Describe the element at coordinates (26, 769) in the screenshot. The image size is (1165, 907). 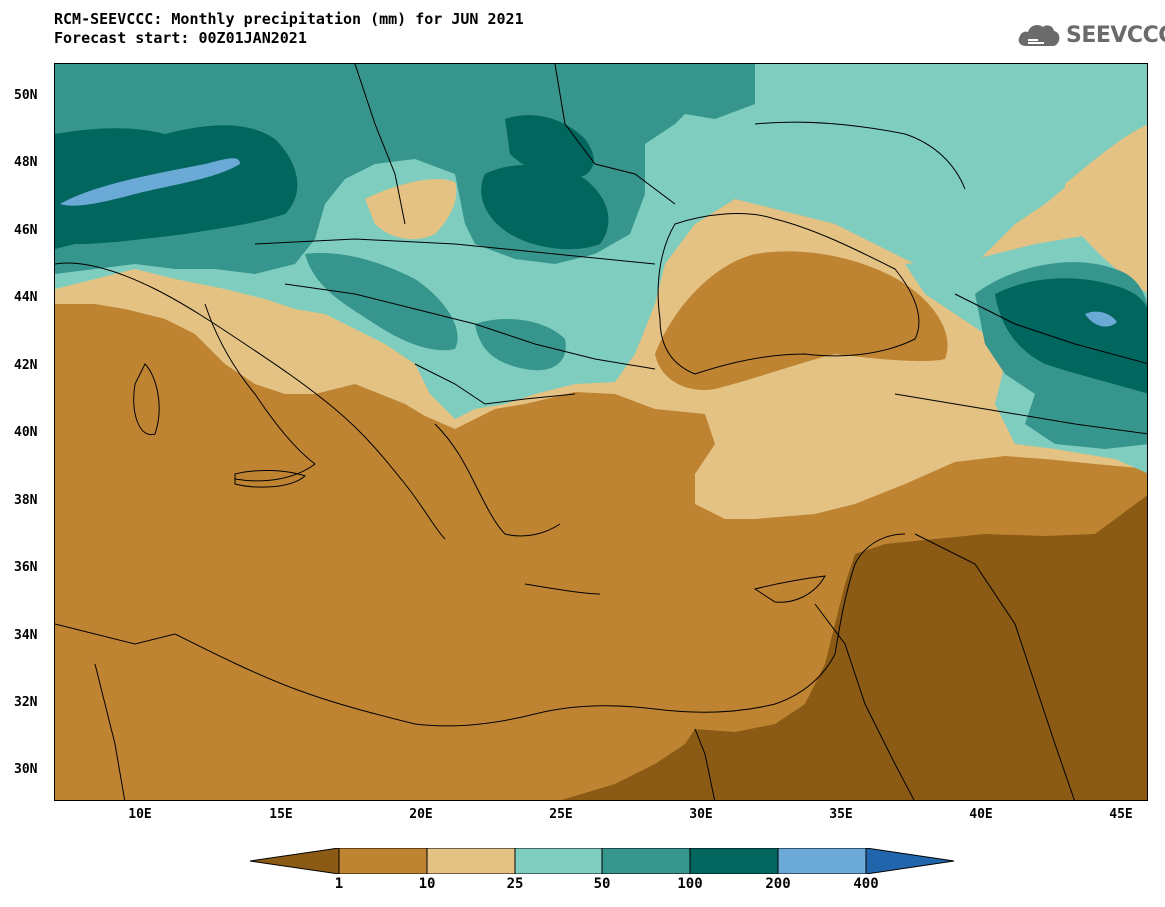
I see `lat-tick: 30N` at that location.